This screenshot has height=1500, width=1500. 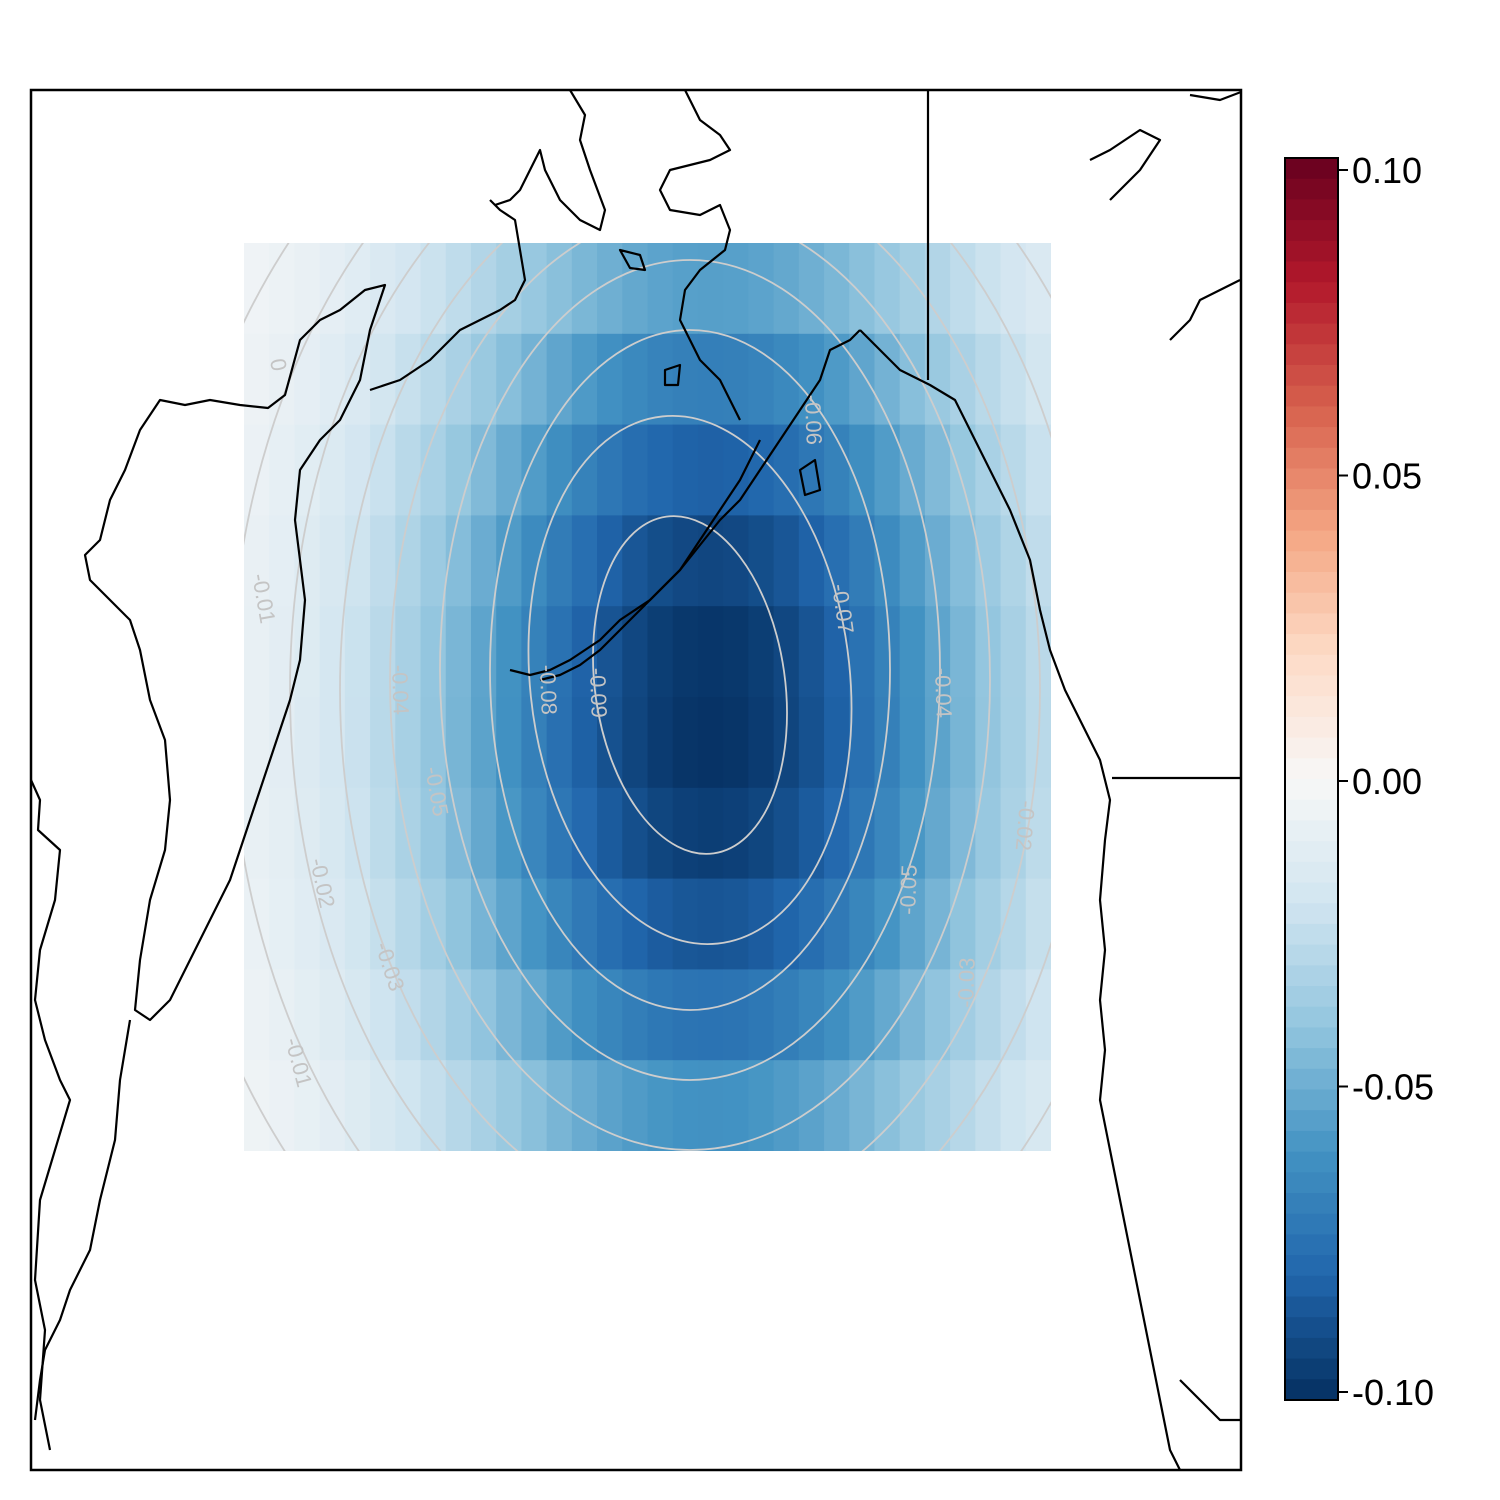 I want to click on contour-label: -0.03, so click(x=966, y=982).